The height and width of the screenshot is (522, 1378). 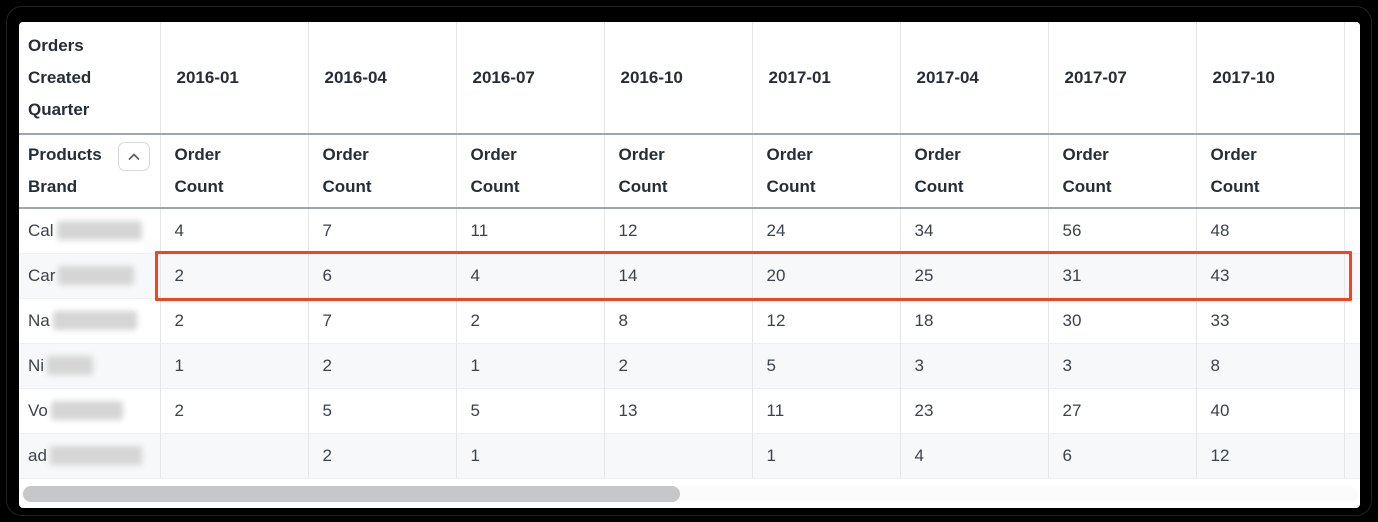 What do you see at coordinates (826, 276) in the screenshot?
I see `value-cell: 20` at bounding box center [826, 276].